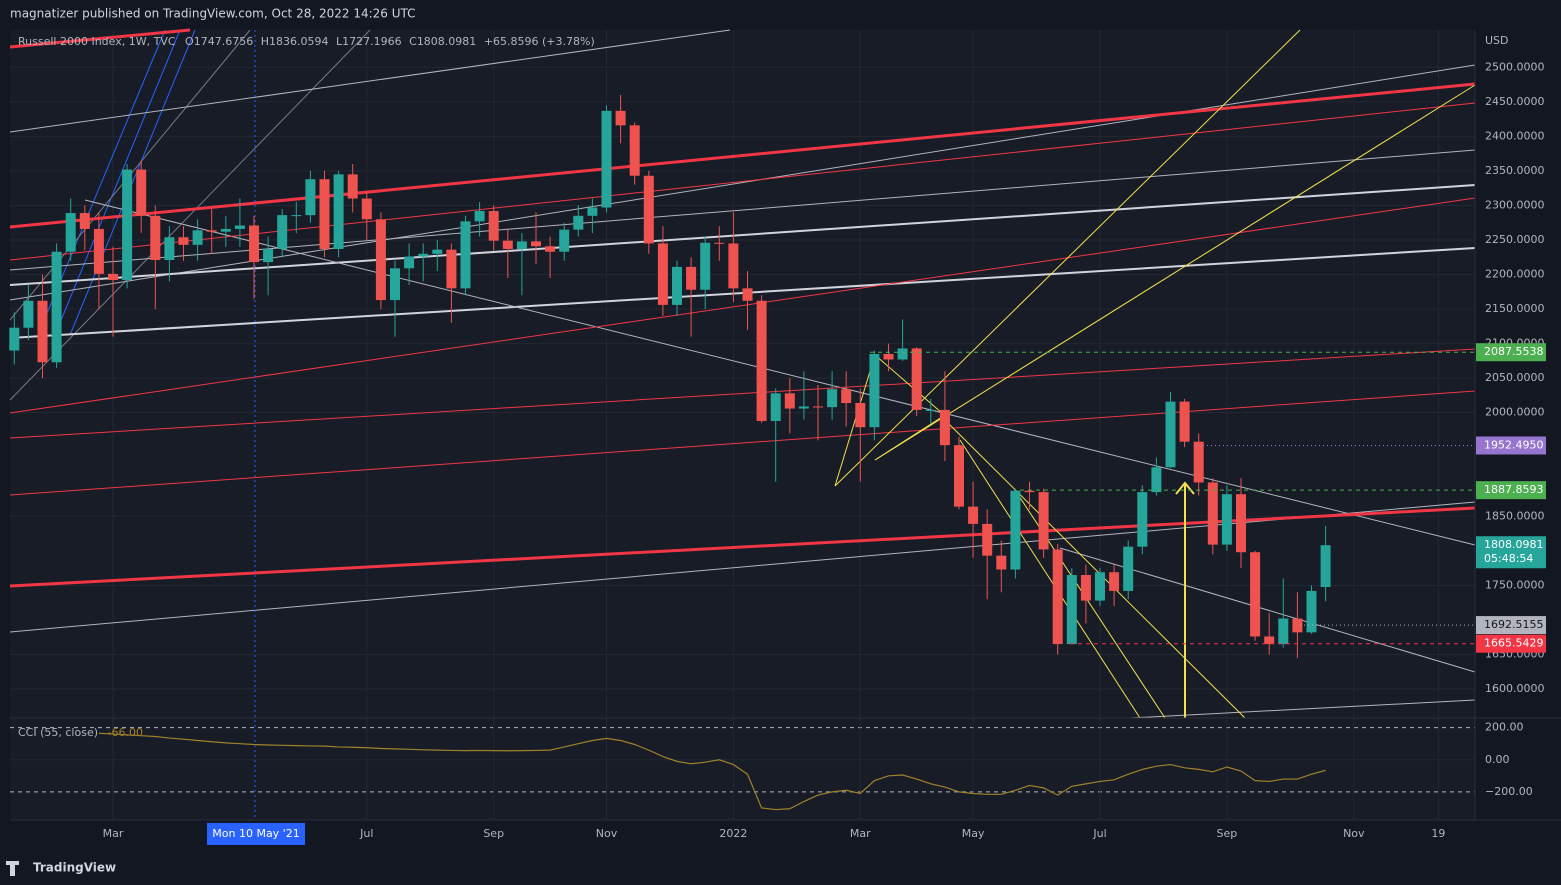 Image resolution: width=1561 pixels, height=885 pixels. I want to click on legend-value: 1836.0594, so click(299, 41).